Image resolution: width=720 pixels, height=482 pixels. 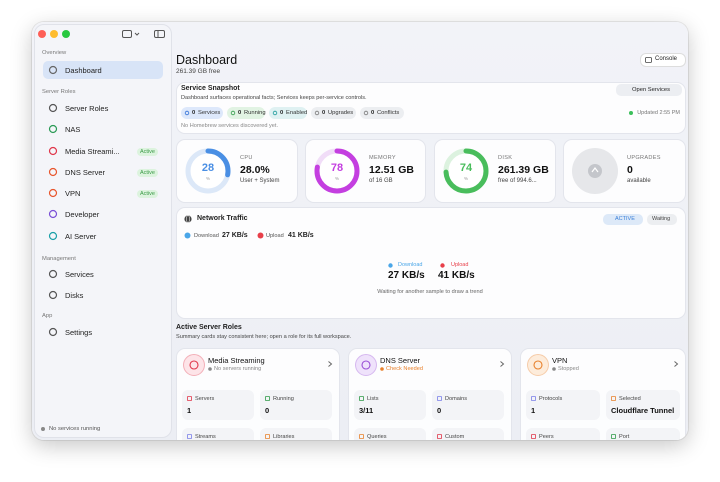 What do you see at coordinates (400, 360) in the screenshot?
I see `role-title: DNS Server` at bounding box center [400, 360].